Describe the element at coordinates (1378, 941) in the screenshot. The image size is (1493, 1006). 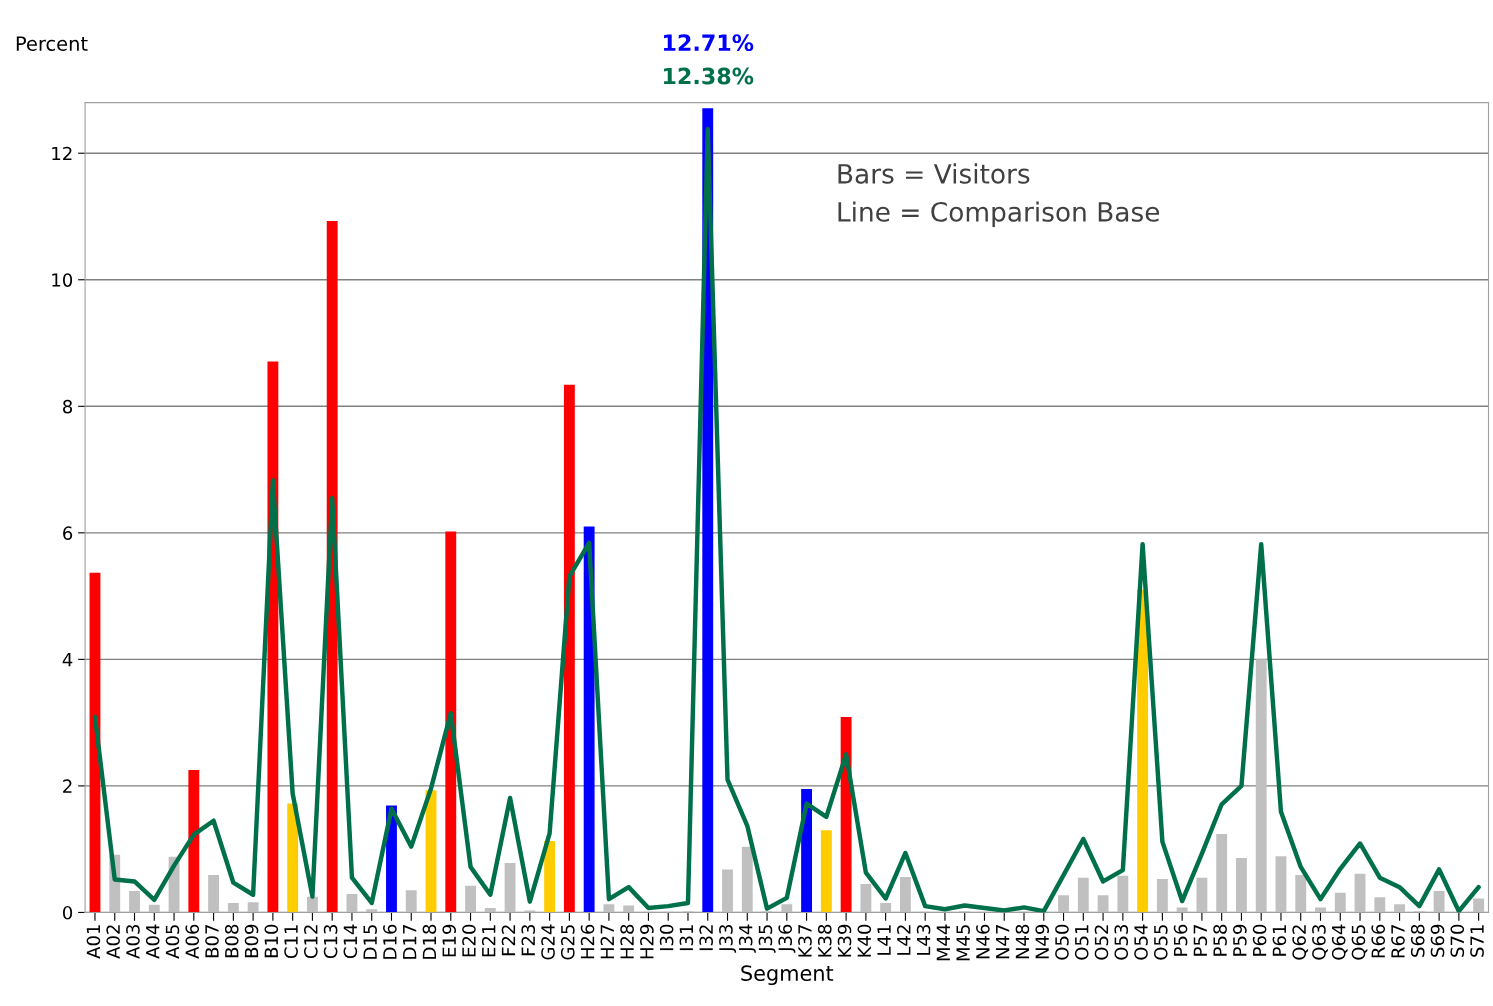
I see `x-tick-label: R66` at that location.